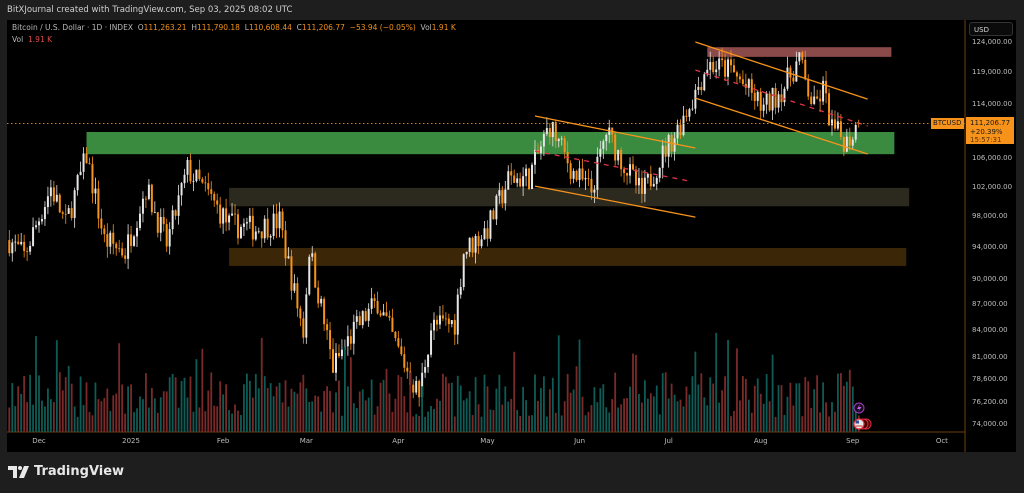 The height and width of the screenshot is (493, 1024). I want to click on time-tick-label: Oct, so click(941, 441).